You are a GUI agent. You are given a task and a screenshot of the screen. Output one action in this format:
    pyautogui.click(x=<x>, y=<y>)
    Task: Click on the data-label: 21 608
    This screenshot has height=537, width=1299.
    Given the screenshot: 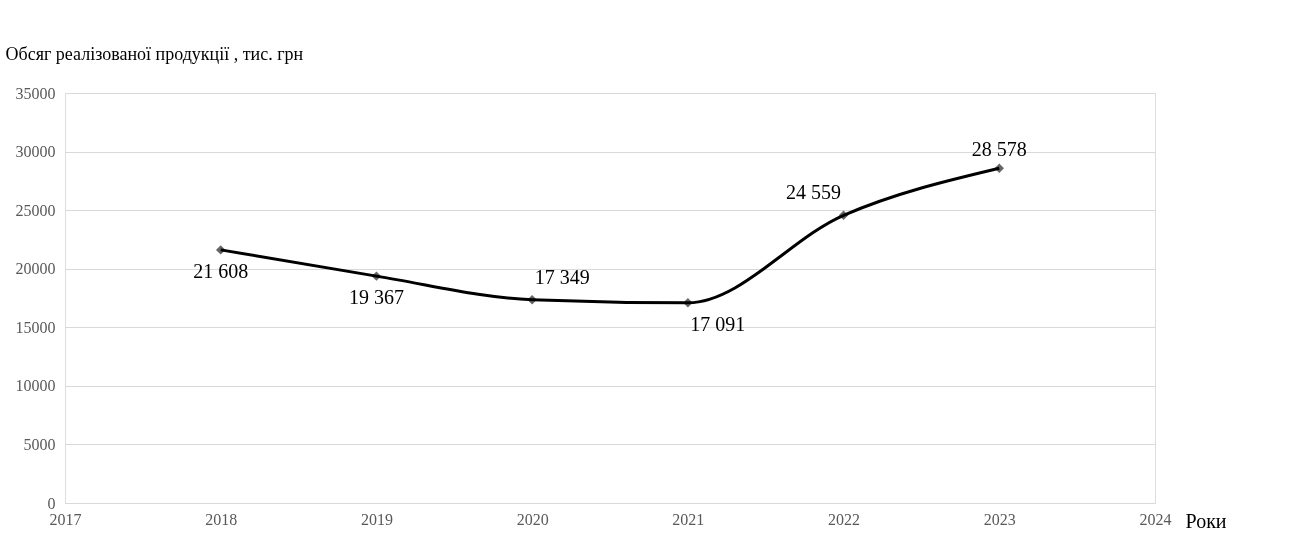 What is the action you would take?
    pyautogui.click(x=221, y=270)
    